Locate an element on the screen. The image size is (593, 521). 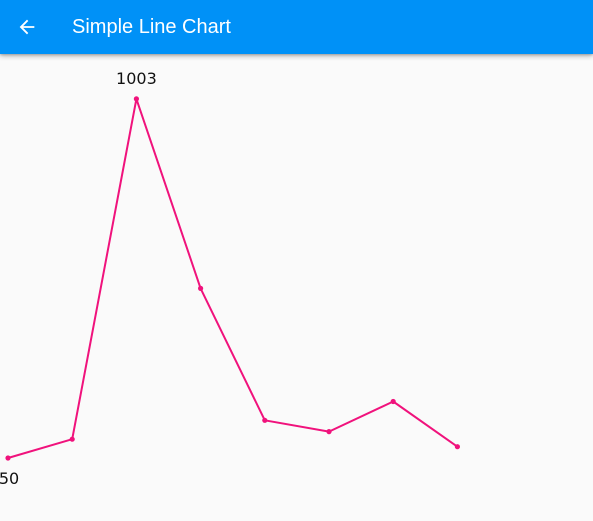
arrow-left-icon is located at coordinates (27, 27).